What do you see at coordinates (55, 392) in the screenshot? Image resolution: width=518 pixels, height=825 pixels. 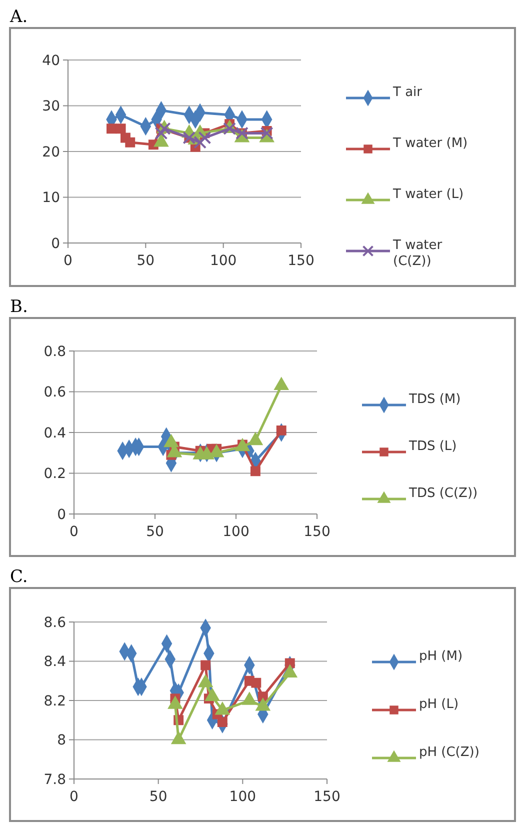 I see `y-tick-label: 0.6` at bounding box center [55, 392].